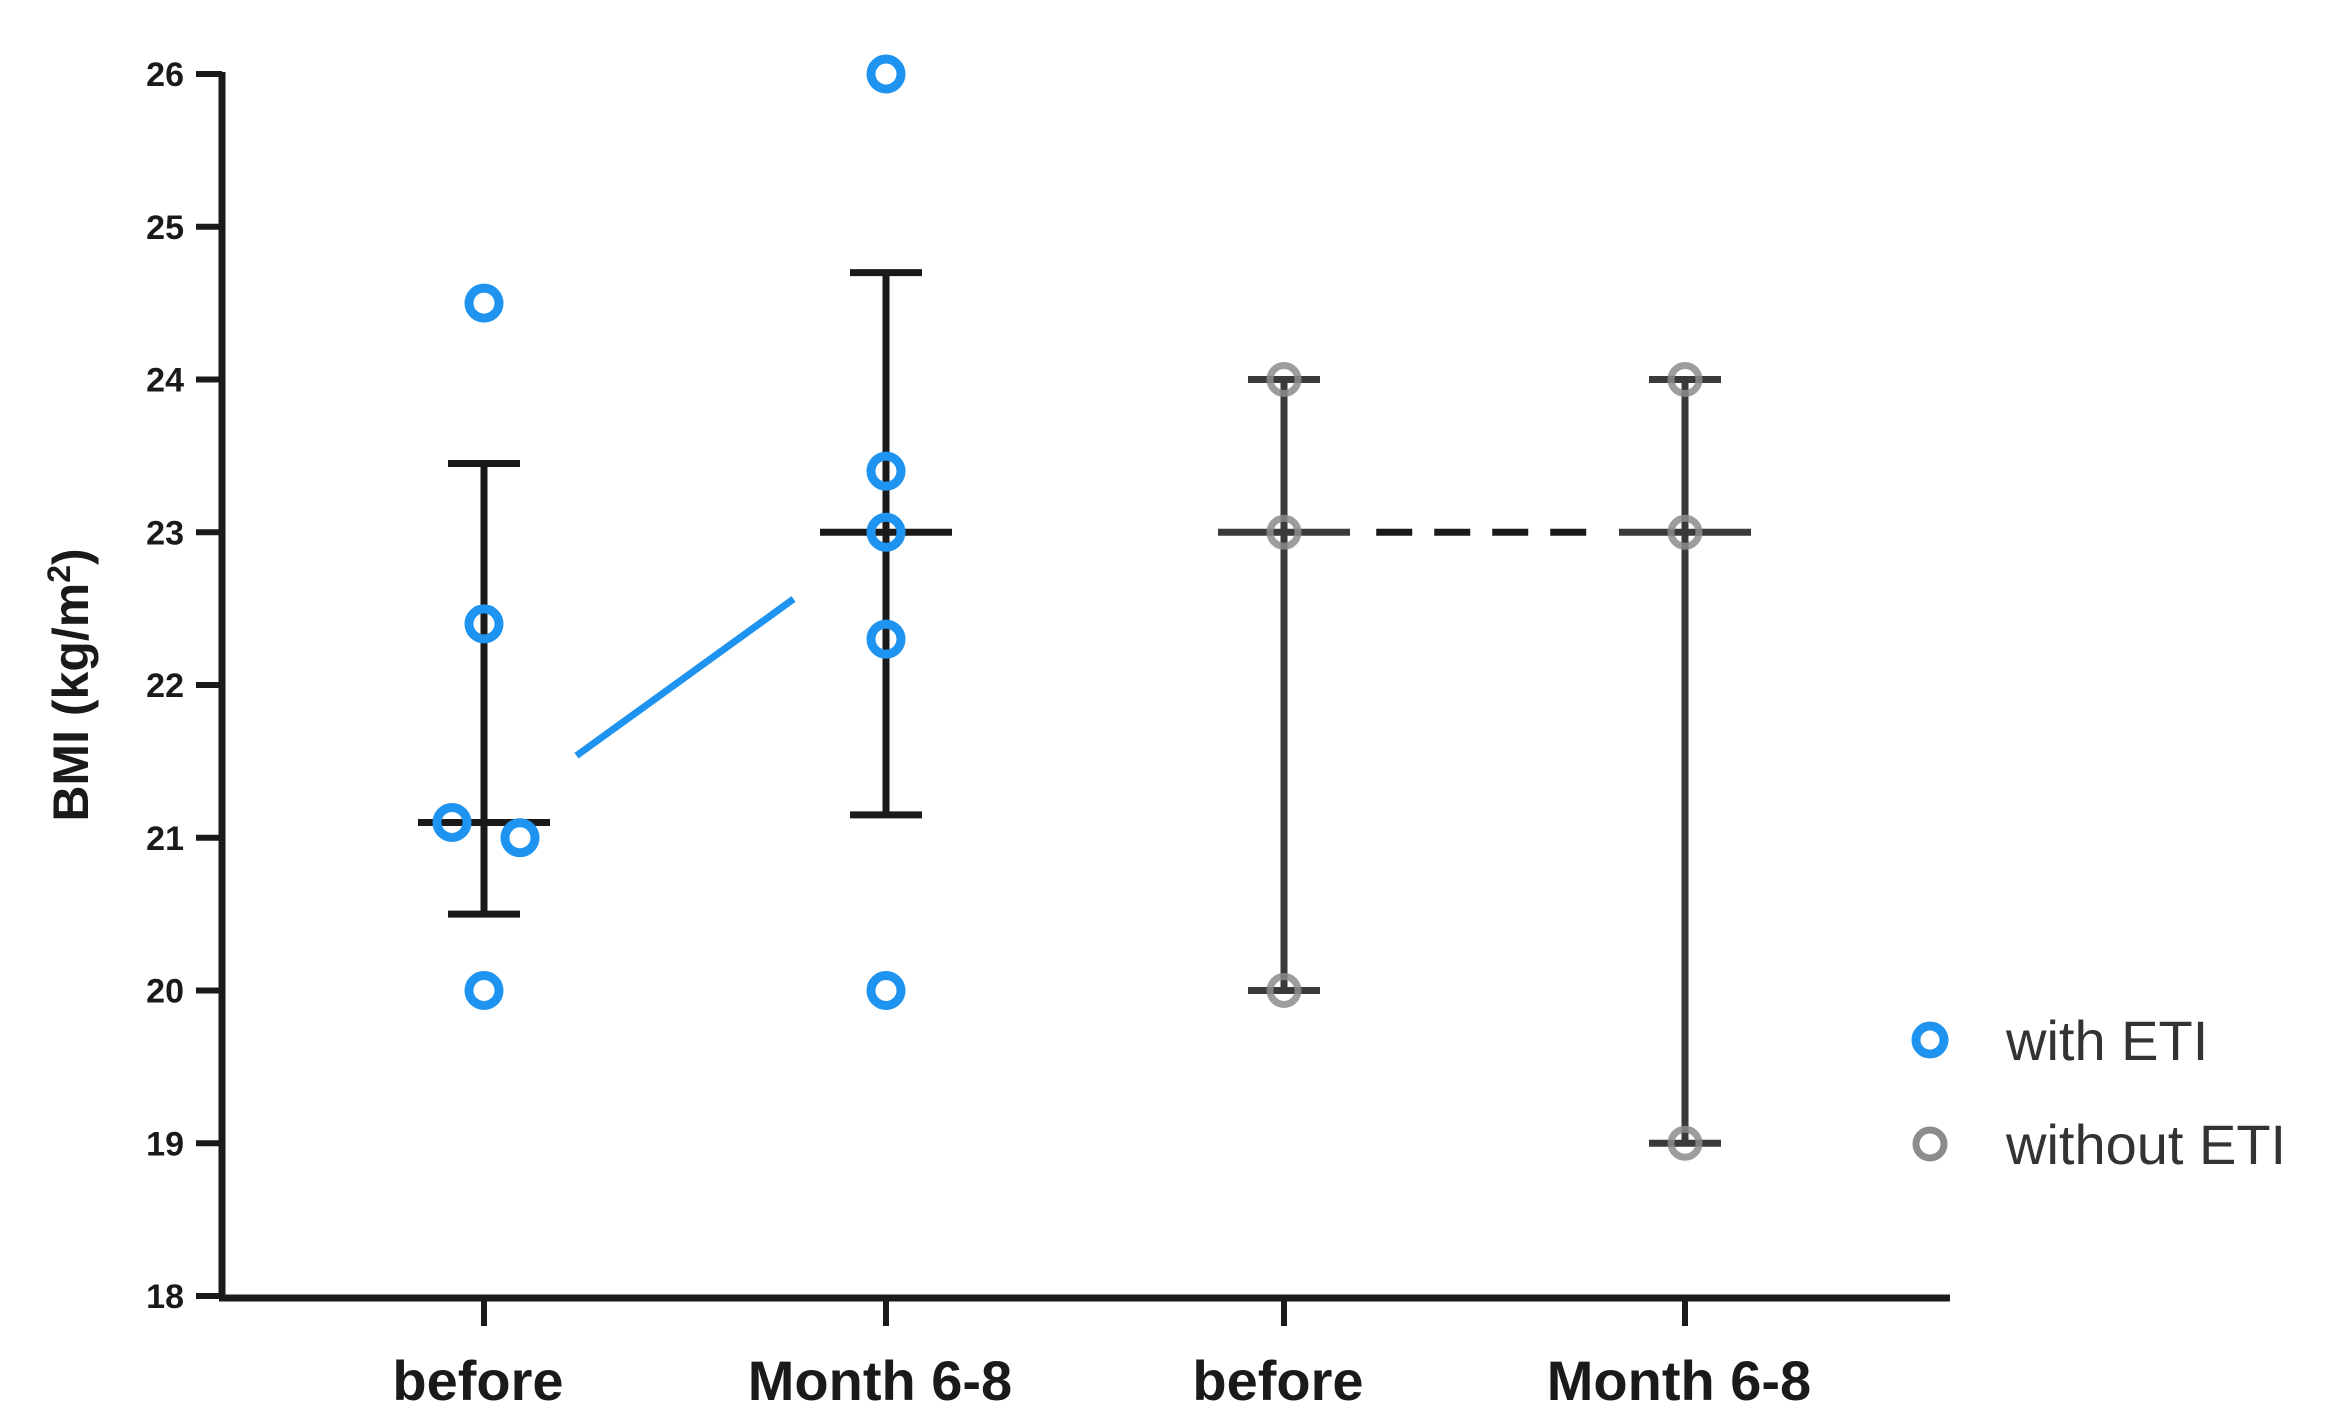 The image size is (2344, 1427). Describe the element at coordinates (2145, 1144) in the screenshot. I see `legend-label: without ETI` at that location.